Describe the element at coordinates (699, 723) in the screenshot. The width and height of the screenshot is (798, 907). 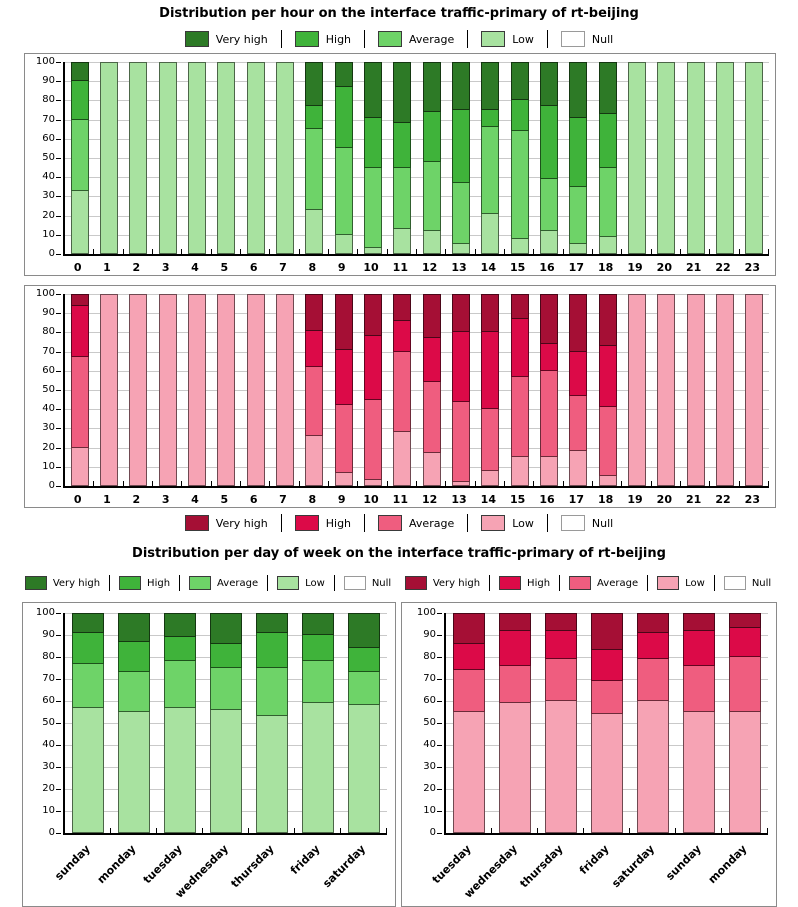
I see `stacked-bar-sunday` at that location.